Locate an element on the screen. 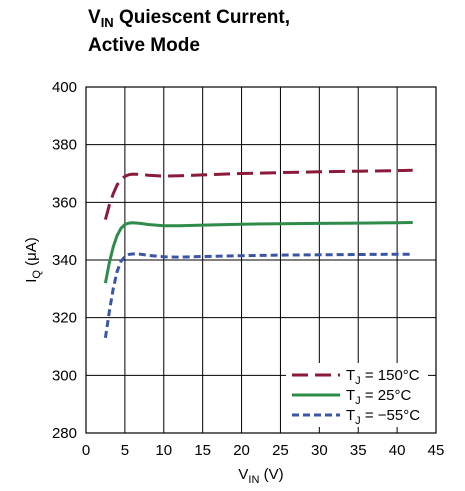 Image resolution: width=465 pixels, height=491 pixels. chart-title-line2: Active Mode is located at coordinates (144, 45).